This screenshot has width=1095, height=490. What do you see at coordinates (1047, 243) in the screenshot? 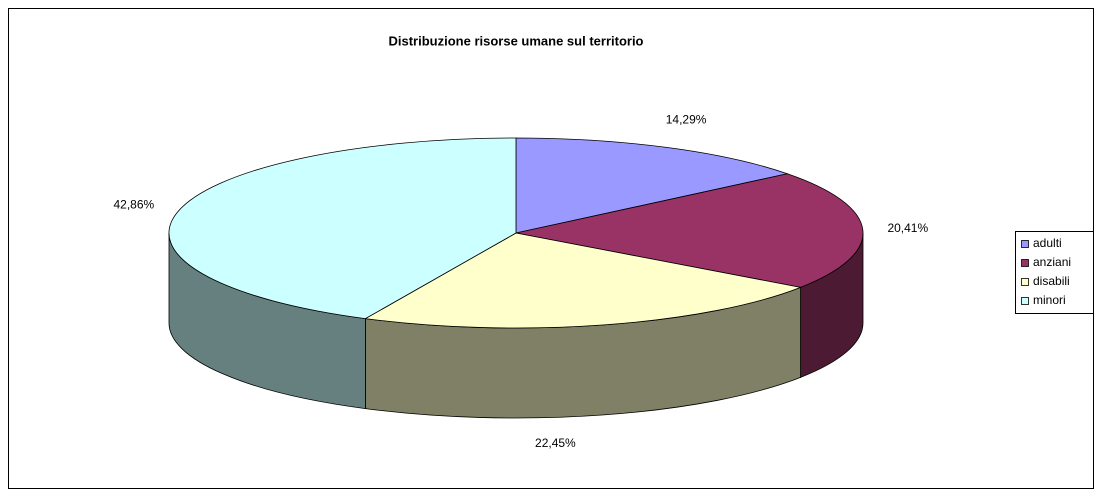
I see `legend-label: adulti` at bounding box center [1047, 243].